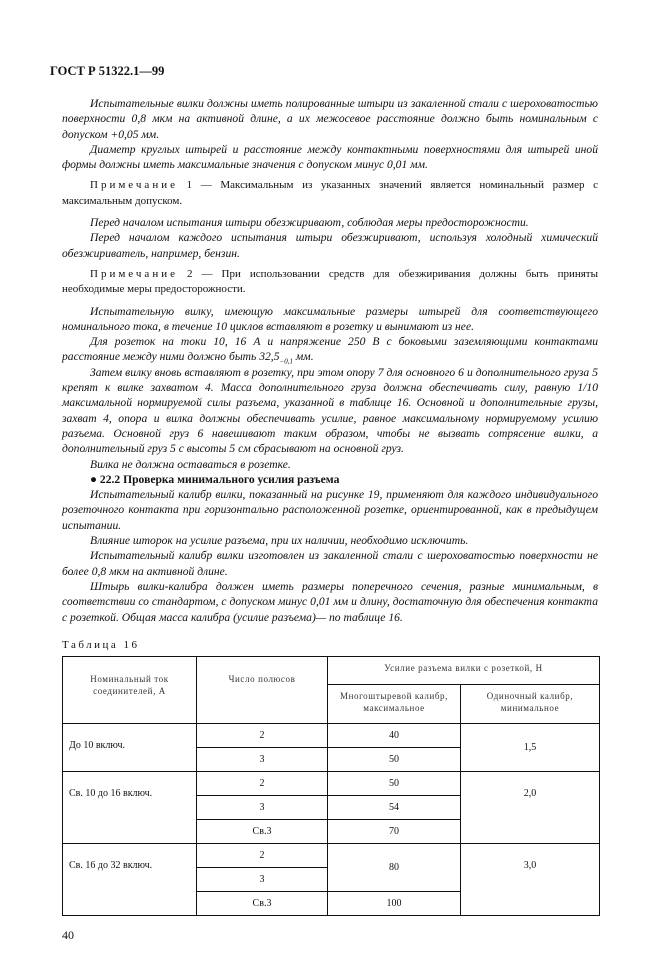  What do you see at coordinates (262, 689) in the screenshot?
I see `header-poles: Число полюсов` at bounding box center [262, 689].